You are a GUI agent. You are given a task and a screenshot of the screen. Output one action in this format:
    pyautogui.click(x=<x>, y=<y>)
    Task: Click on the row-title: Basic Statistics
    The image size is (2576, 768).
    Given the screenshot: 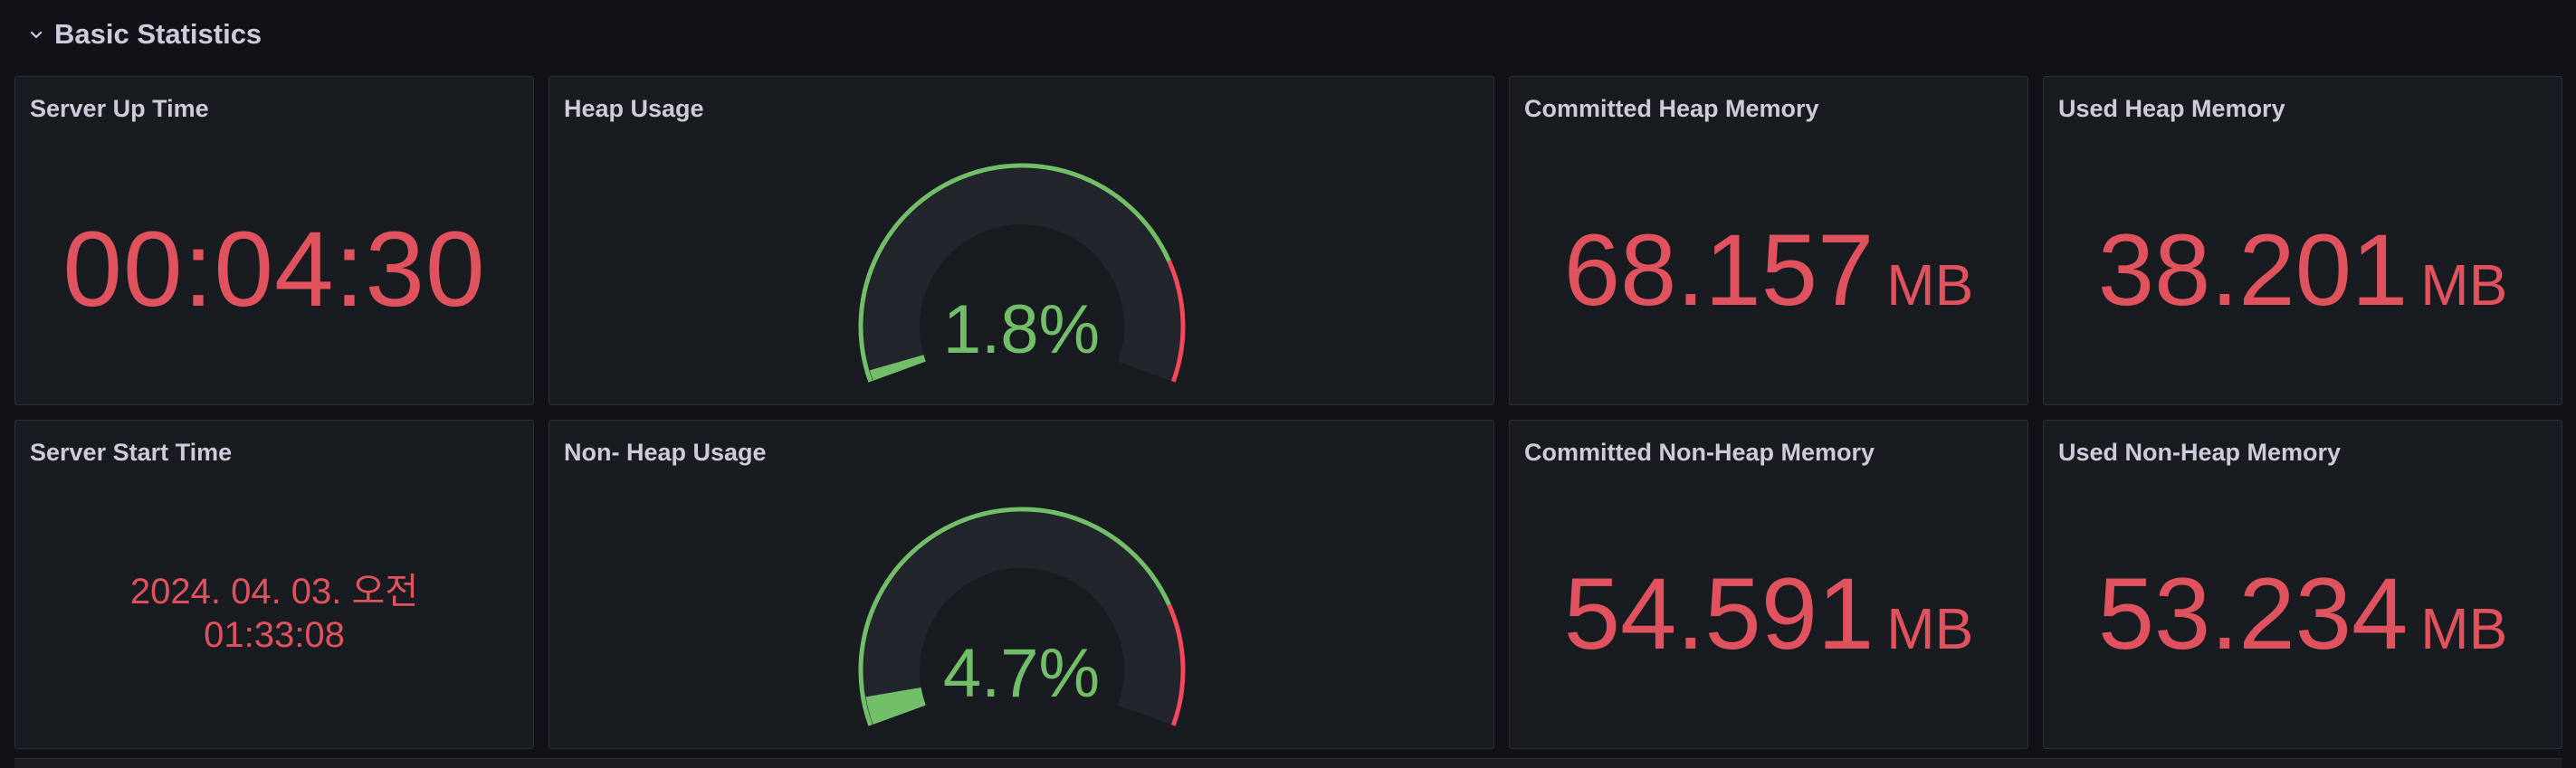 What is the action you would take?
    pyautogui.click(x=158, y=34)
    